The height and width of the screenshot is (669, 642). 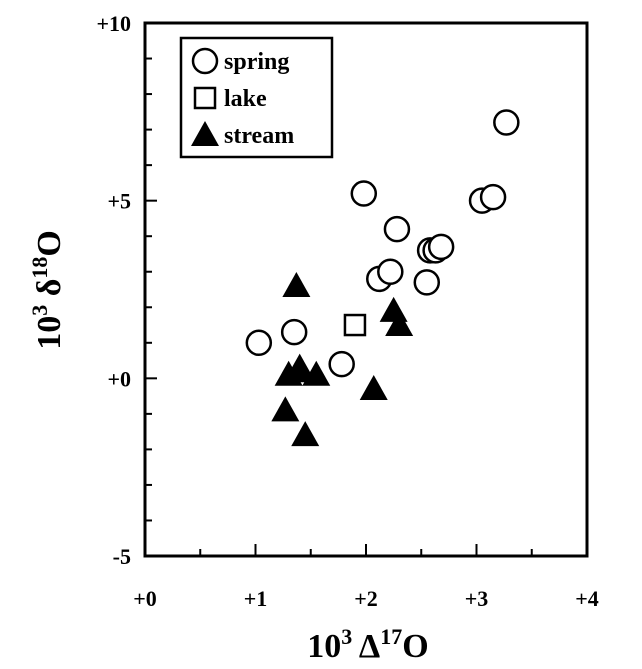 I want to click on x-tick-label: +1, so click(x=256, y=598).